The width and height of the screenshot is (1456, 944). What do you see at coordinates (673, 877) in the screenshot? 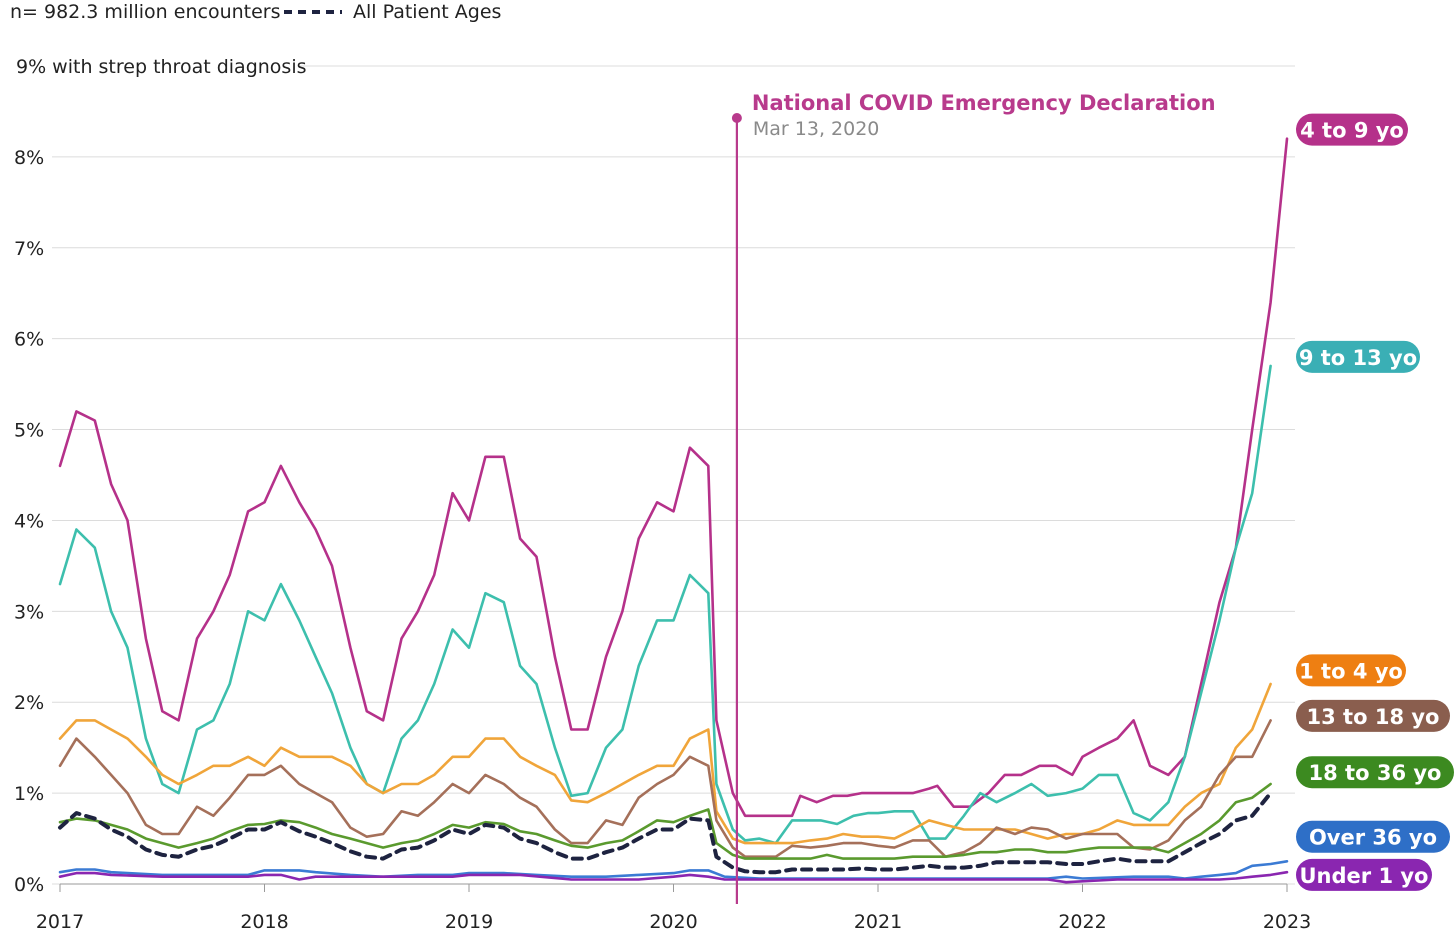
I see `series-line-under-1-yo` at bounding box center [673, 877].